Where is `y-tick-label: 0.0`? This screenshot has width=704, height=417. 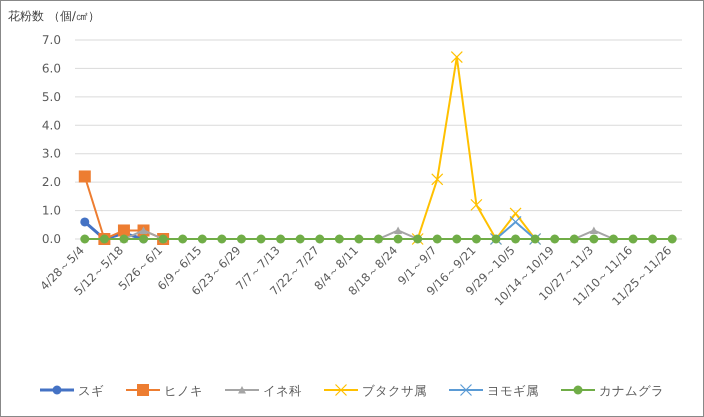
y-tick-label: 0.0 is located at coordinates (51, 239).